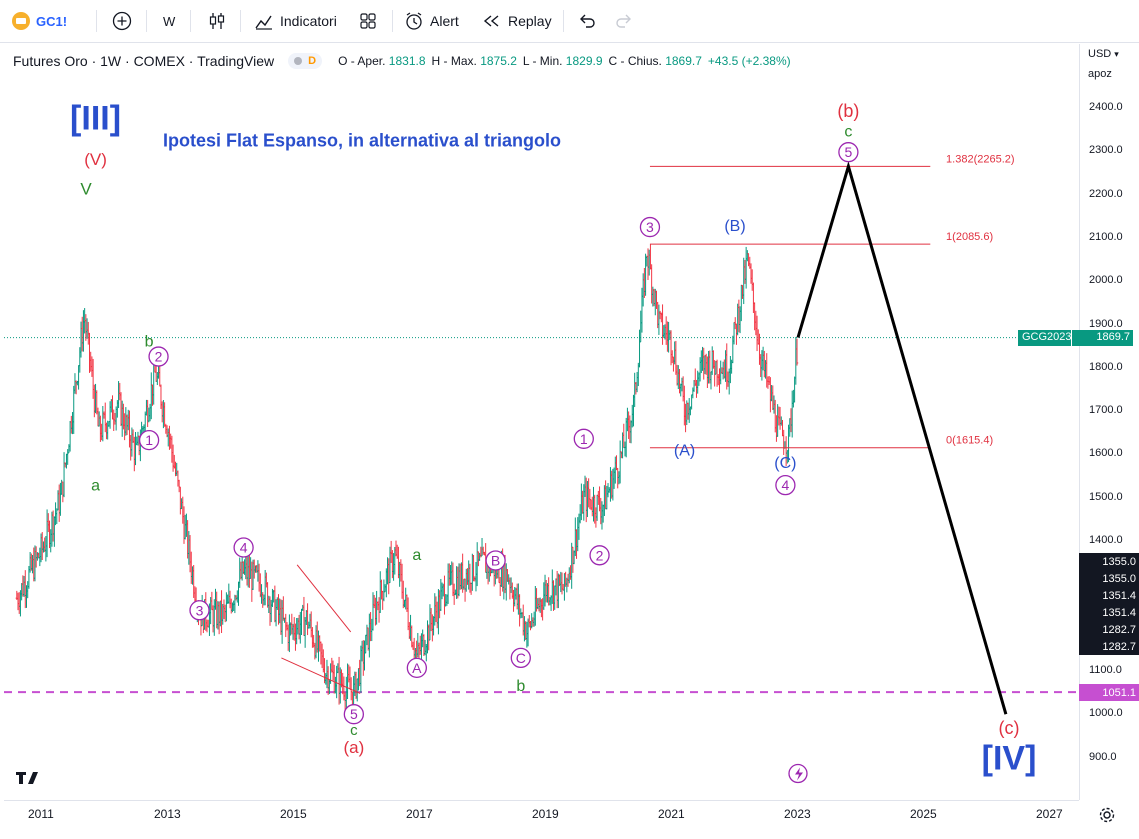 The image size is (1139, 839). What do you see at coordinates (217, 21) in the screenshot?
I see `chart-type-button` at bounding box center [217, 21].